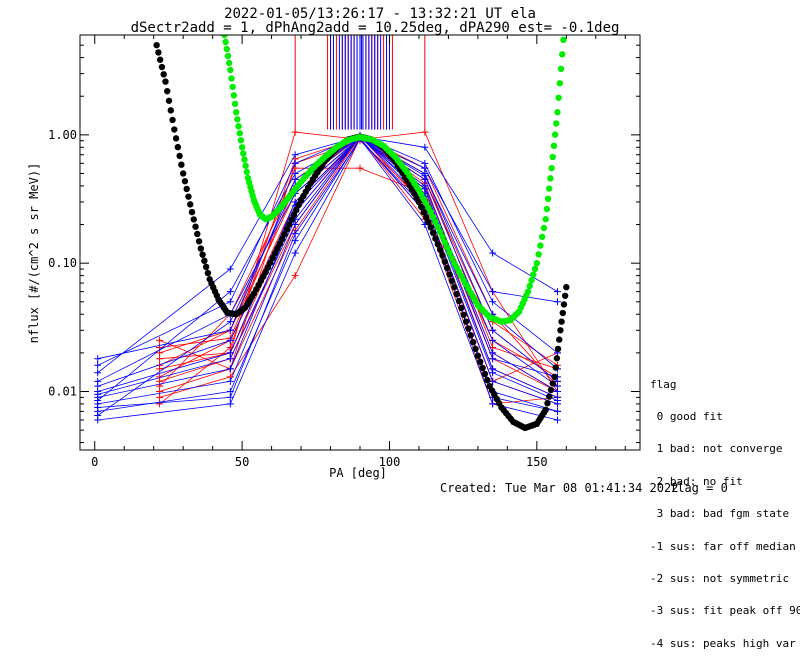 This screenshot has height=660, width=800. I want to click on x-tick-label: 100, so click(390, 462).